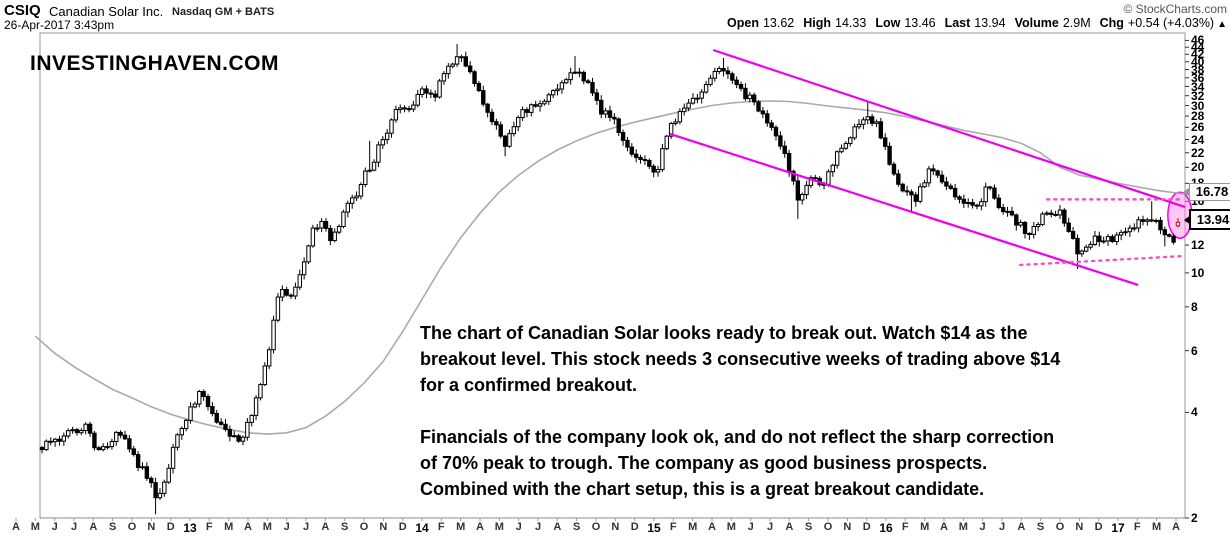  I want to click on y-axis-tick-label: 28, so click(1198, 116).